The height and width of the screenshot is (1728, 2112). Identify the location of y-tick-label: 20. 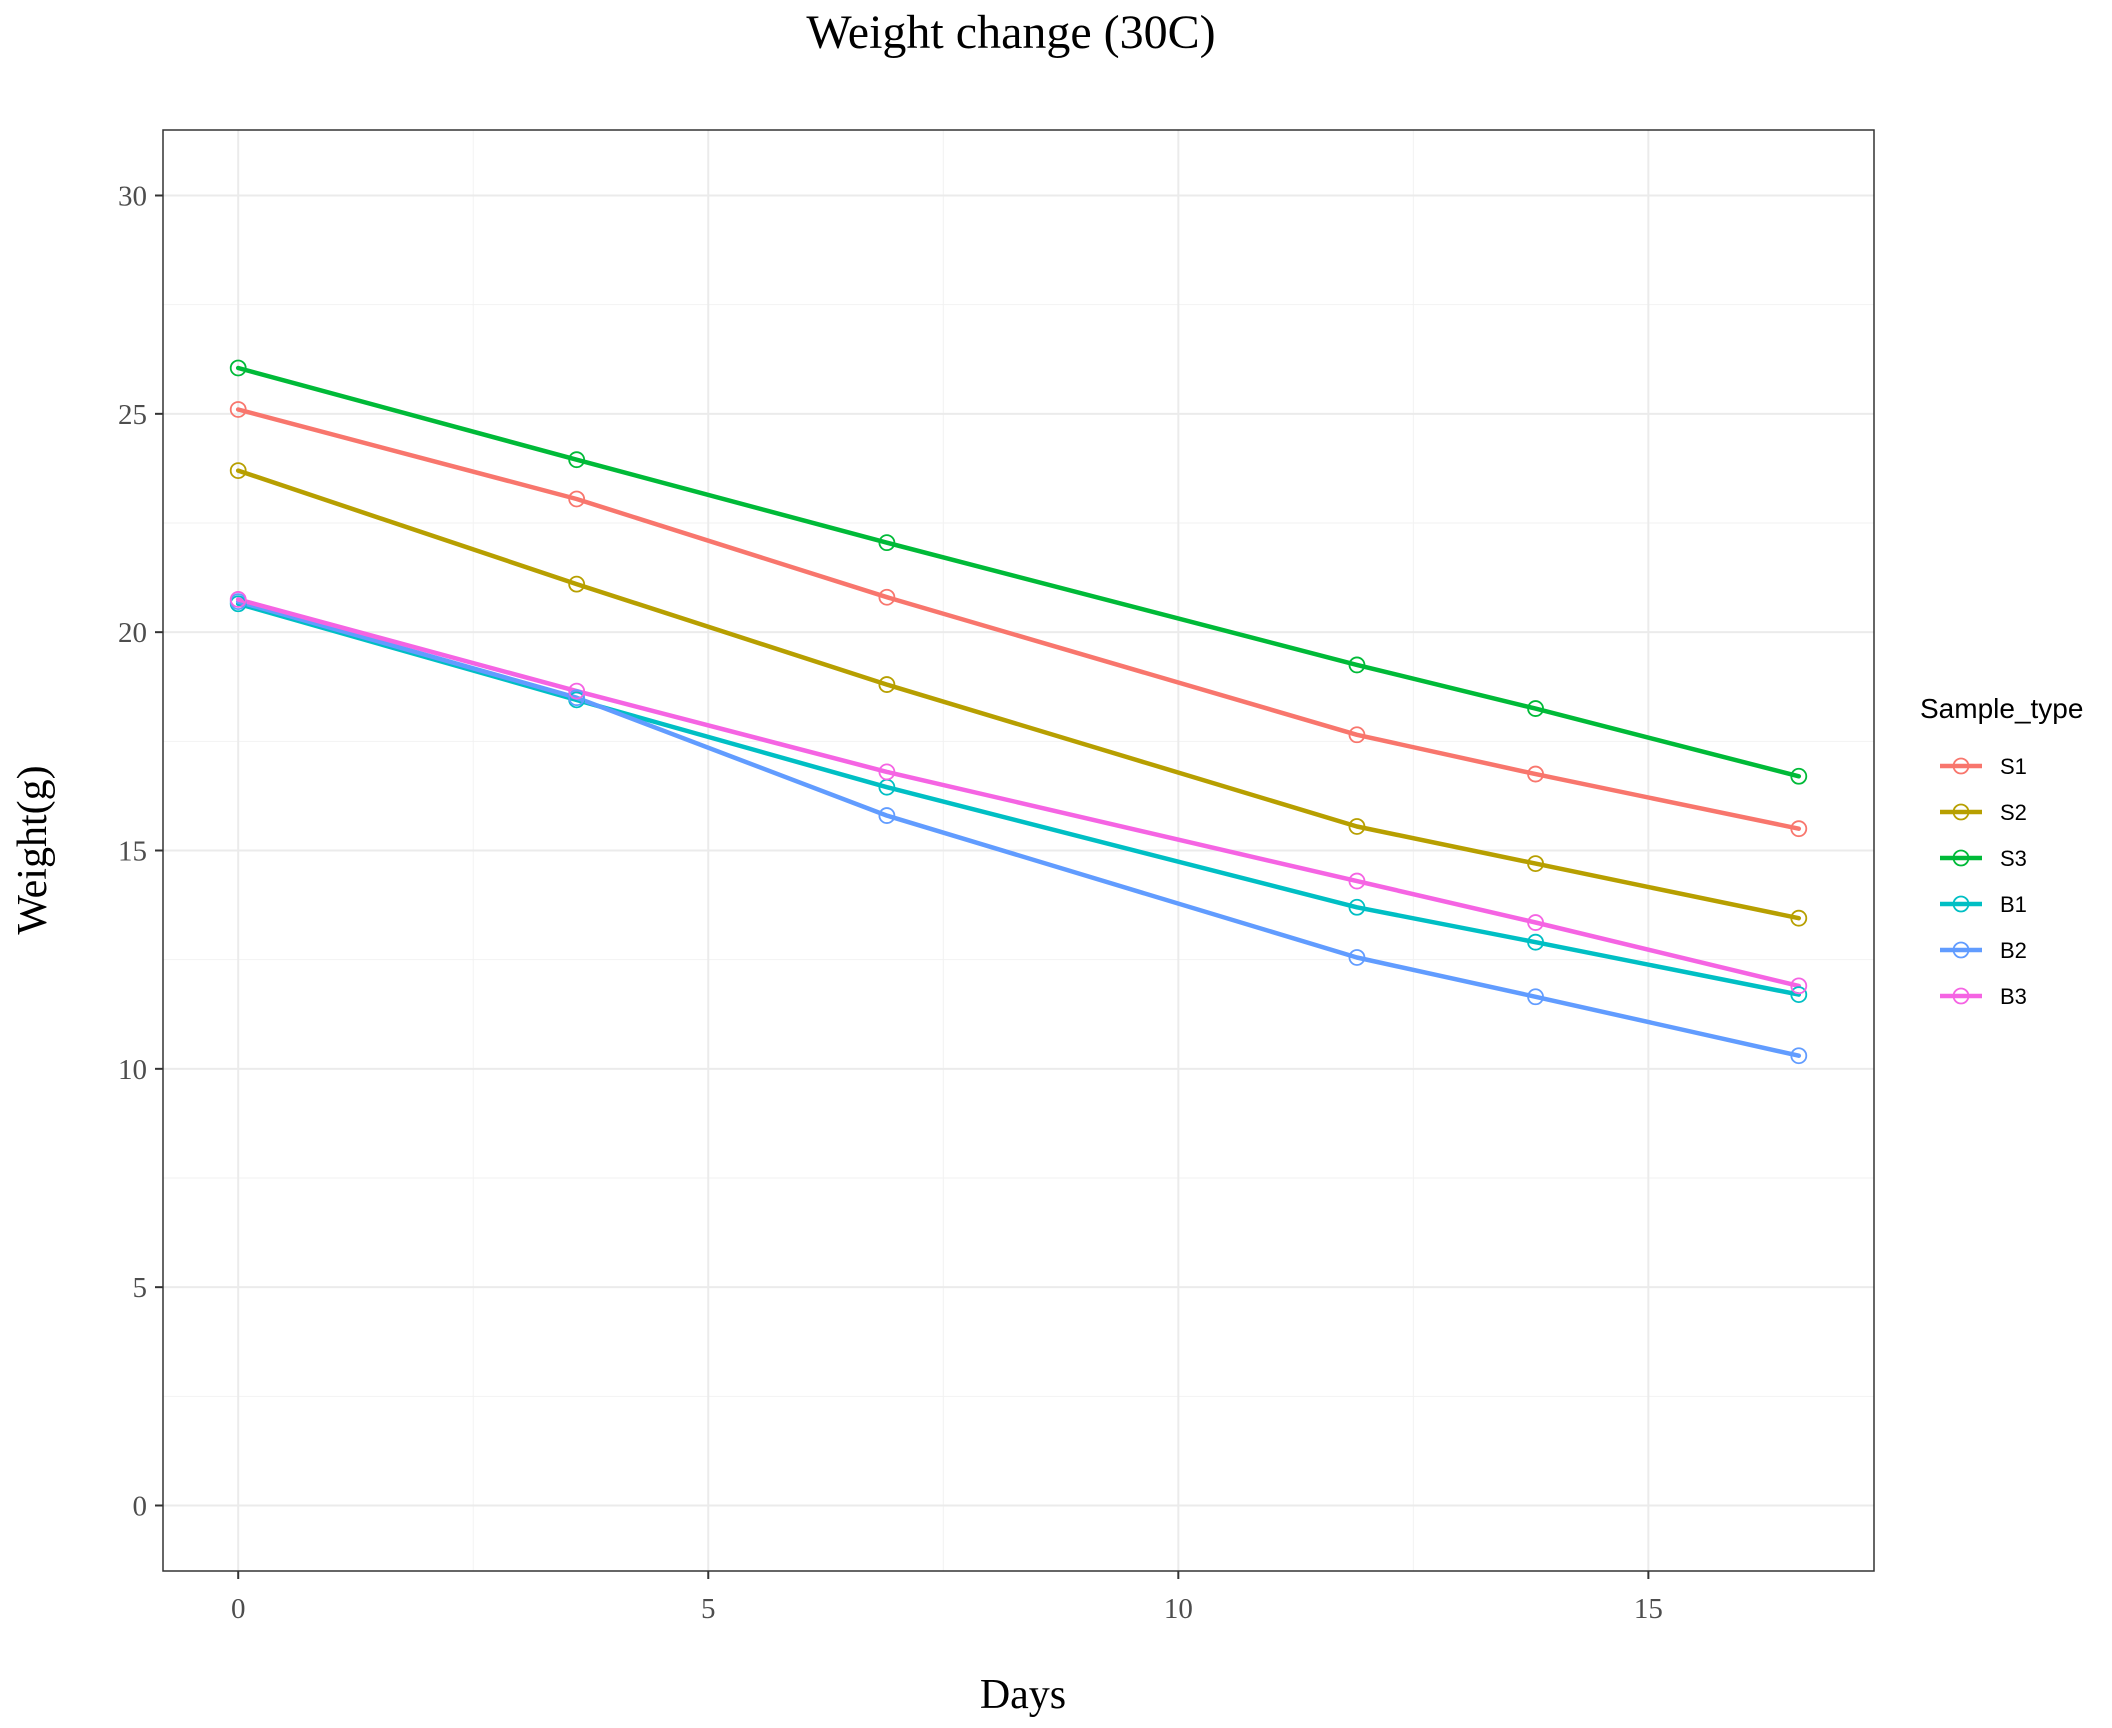
(132, 633).